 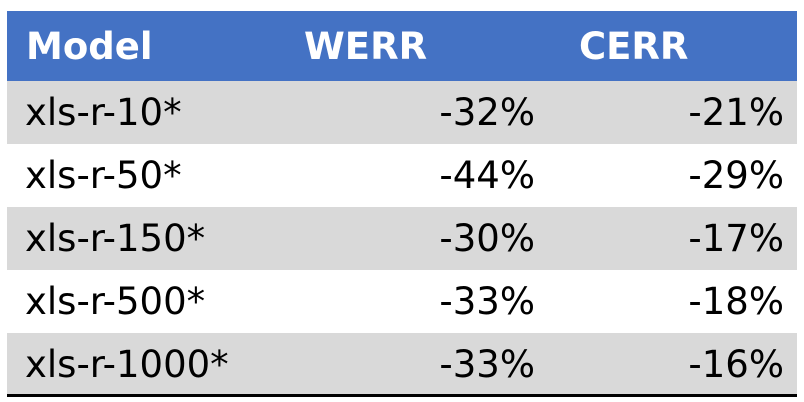 What do you see at coordinates (103, 175) in the screenshot?
I see `model-cell: xls-r-50*` at bounding box center [103, 175].